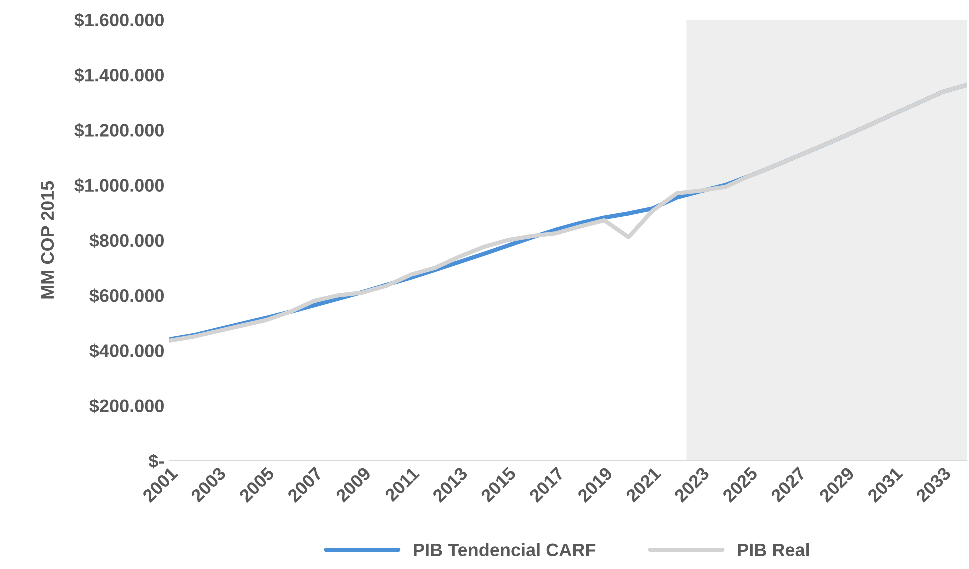  Describe the element at coordinates (127, 241) in the screenshot. I see `y-tick-label: $800.000` at that location.